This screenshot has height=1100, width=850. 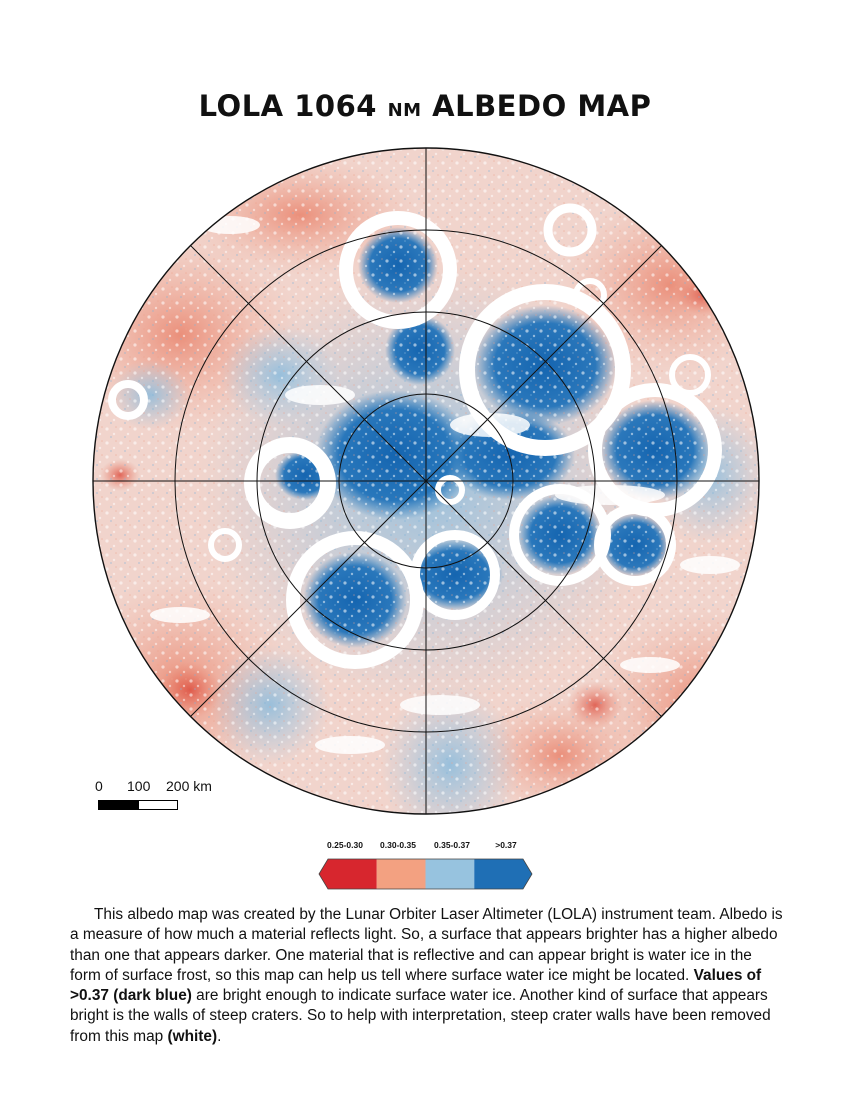 I want to click on legend-outline, so click(x=425, y=874).